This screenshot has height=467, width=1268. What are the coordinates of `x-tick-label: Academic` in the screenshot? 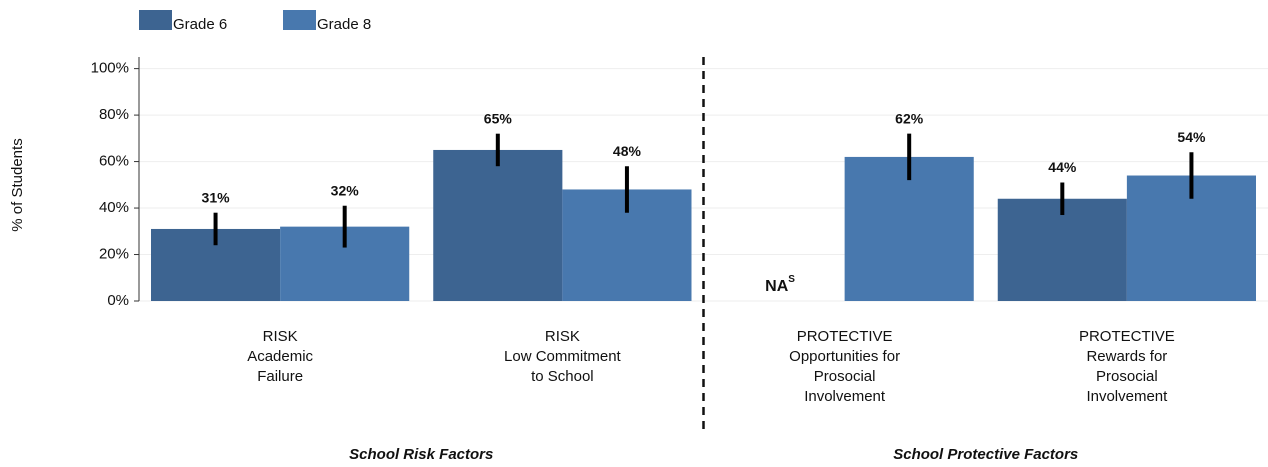 It's located at (280, 356).